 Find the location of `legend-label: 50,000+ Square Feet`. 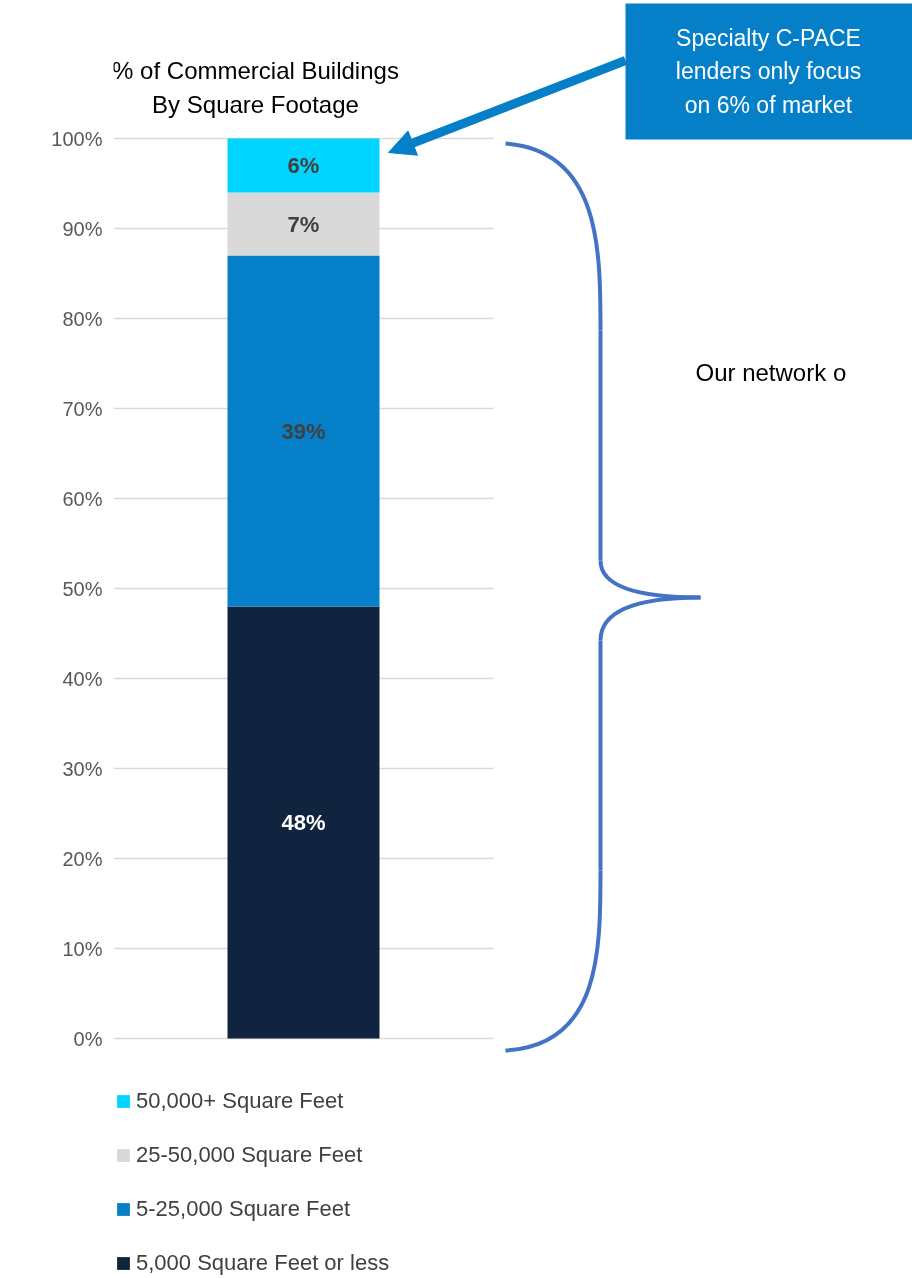

legend-label: 50,000+ Square Feet is located at coordinates (240, 1101).